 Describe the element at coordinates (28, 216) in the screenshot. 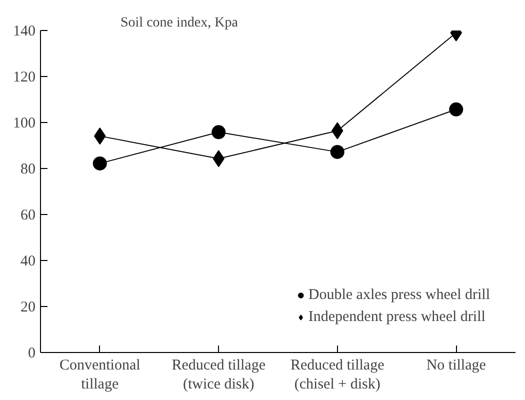

I see `y-tick-label: 60` at that location.